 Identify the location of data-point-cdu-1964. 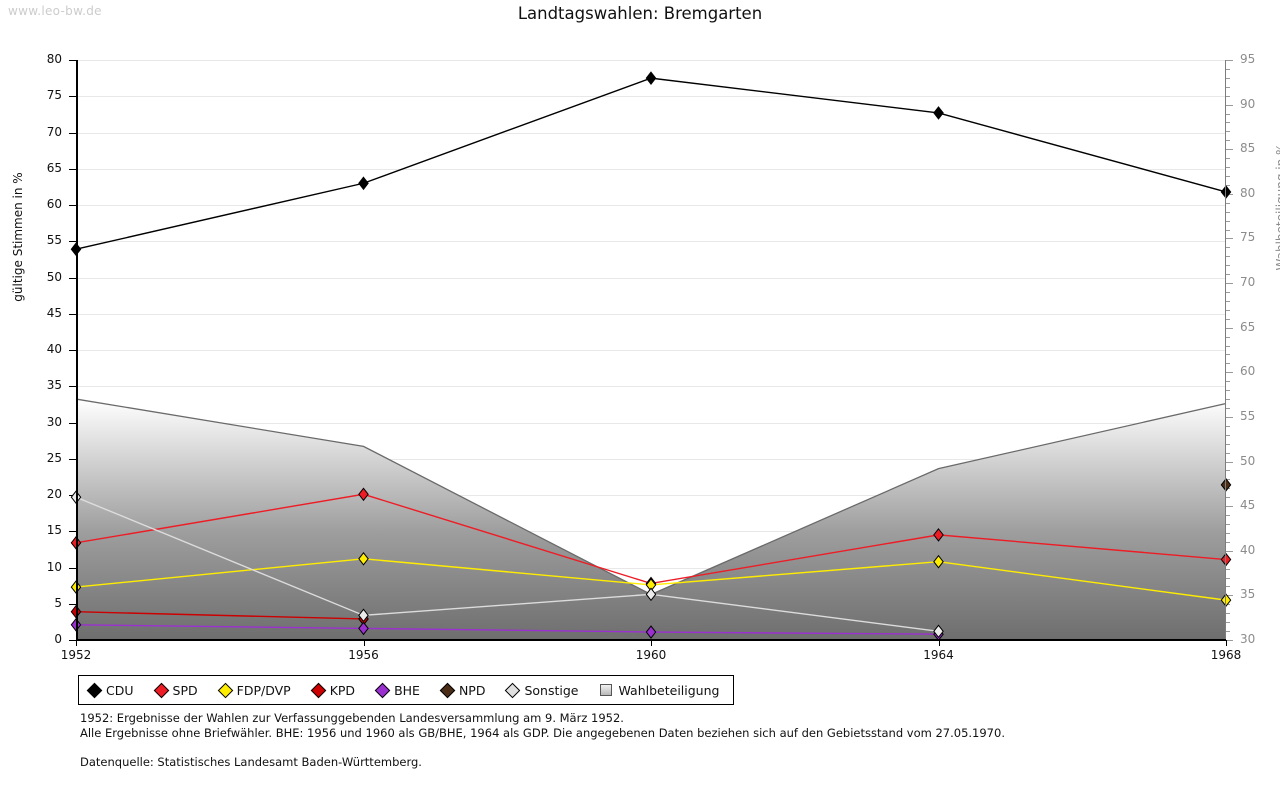
(938, 113).